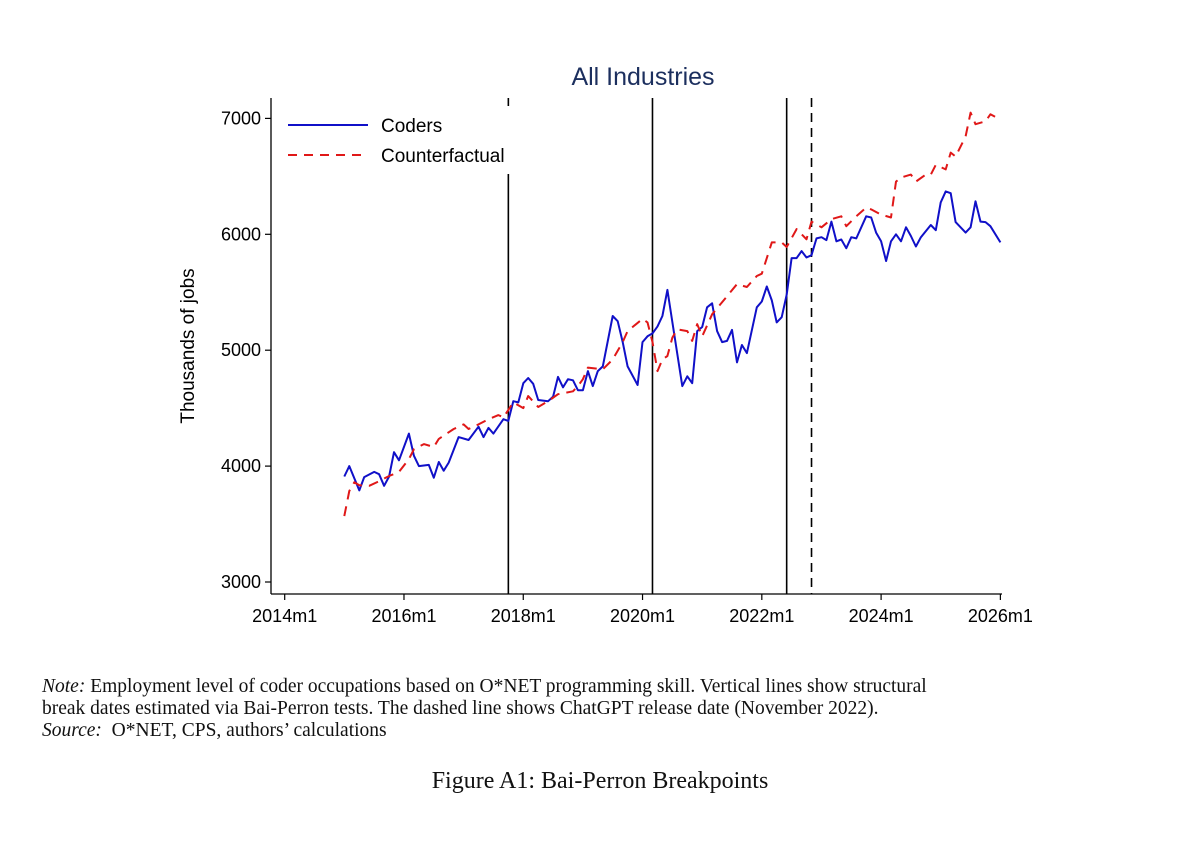 This screenshot has height=857, width=1200. I want to click on y-tick-label: 7000, so click(241, 118).